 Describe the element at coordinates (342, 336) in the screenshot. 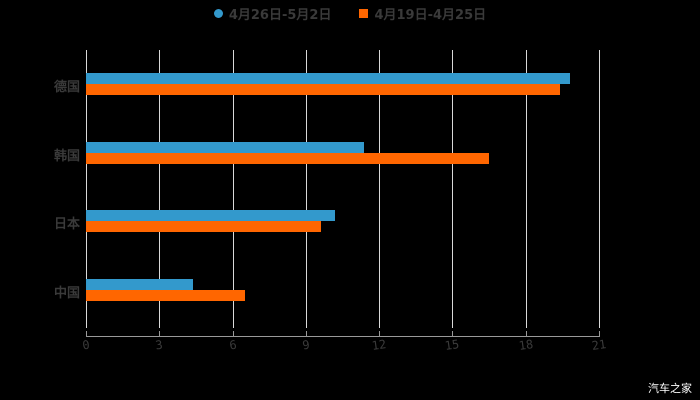

I see `x-axis-line` at that location.